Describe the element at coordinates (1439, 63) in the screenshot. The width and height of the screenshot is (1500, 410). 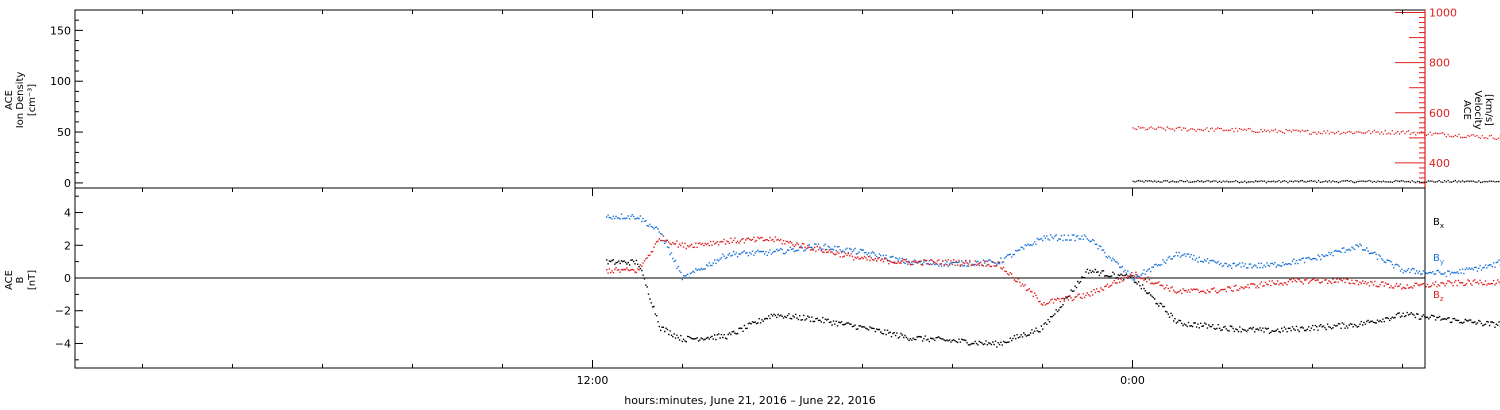
I see `velocity-tick-label: 800` at that location.